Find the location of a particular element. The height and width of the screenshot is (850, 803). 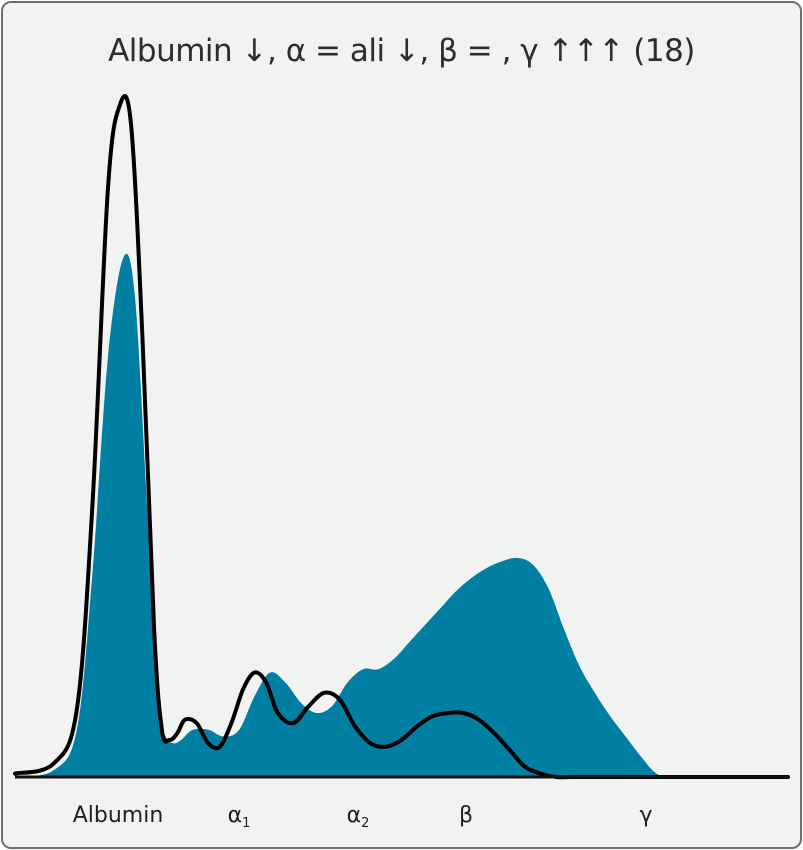

x-tick-label: γ is located at coordinates (645, 815).